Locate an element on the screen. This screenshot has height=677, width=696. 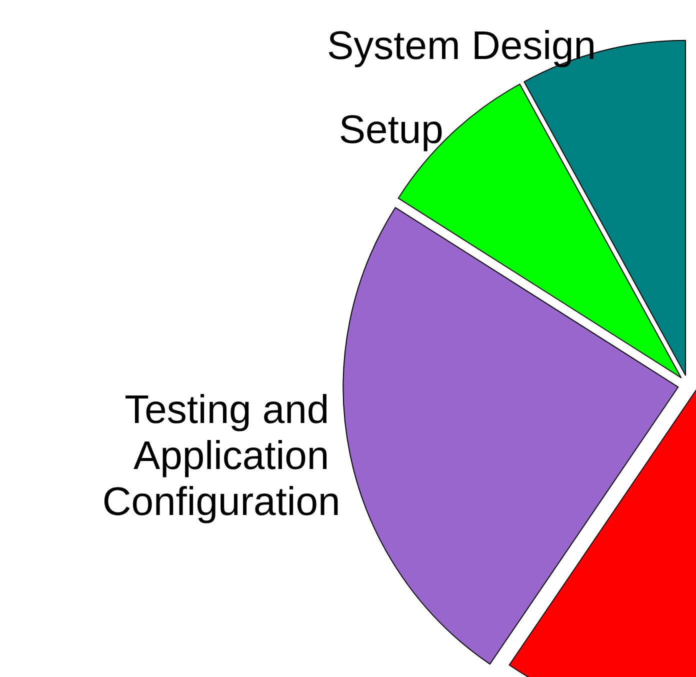
slice-label: Testing and Application Configuration is located at coordinates (221, 456).